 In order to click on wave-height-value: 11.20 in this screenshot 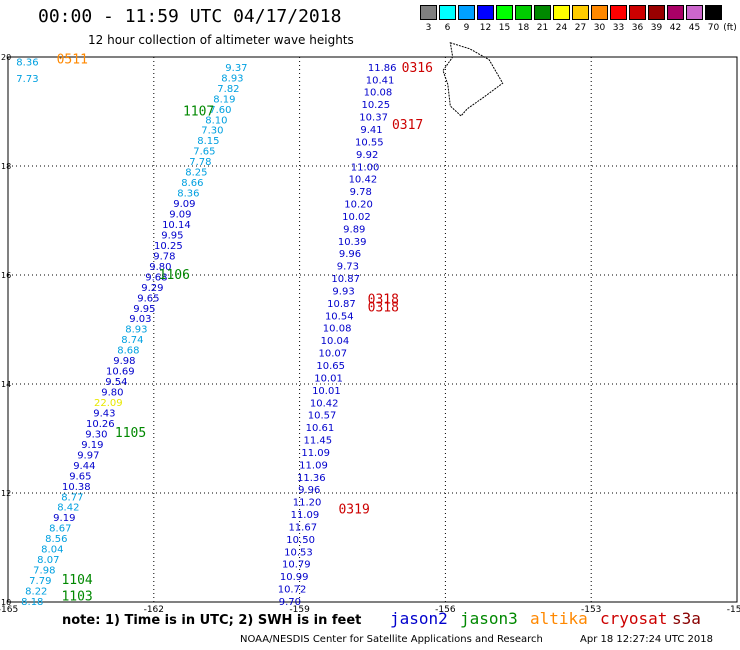, I will do `click(307, 503)`.